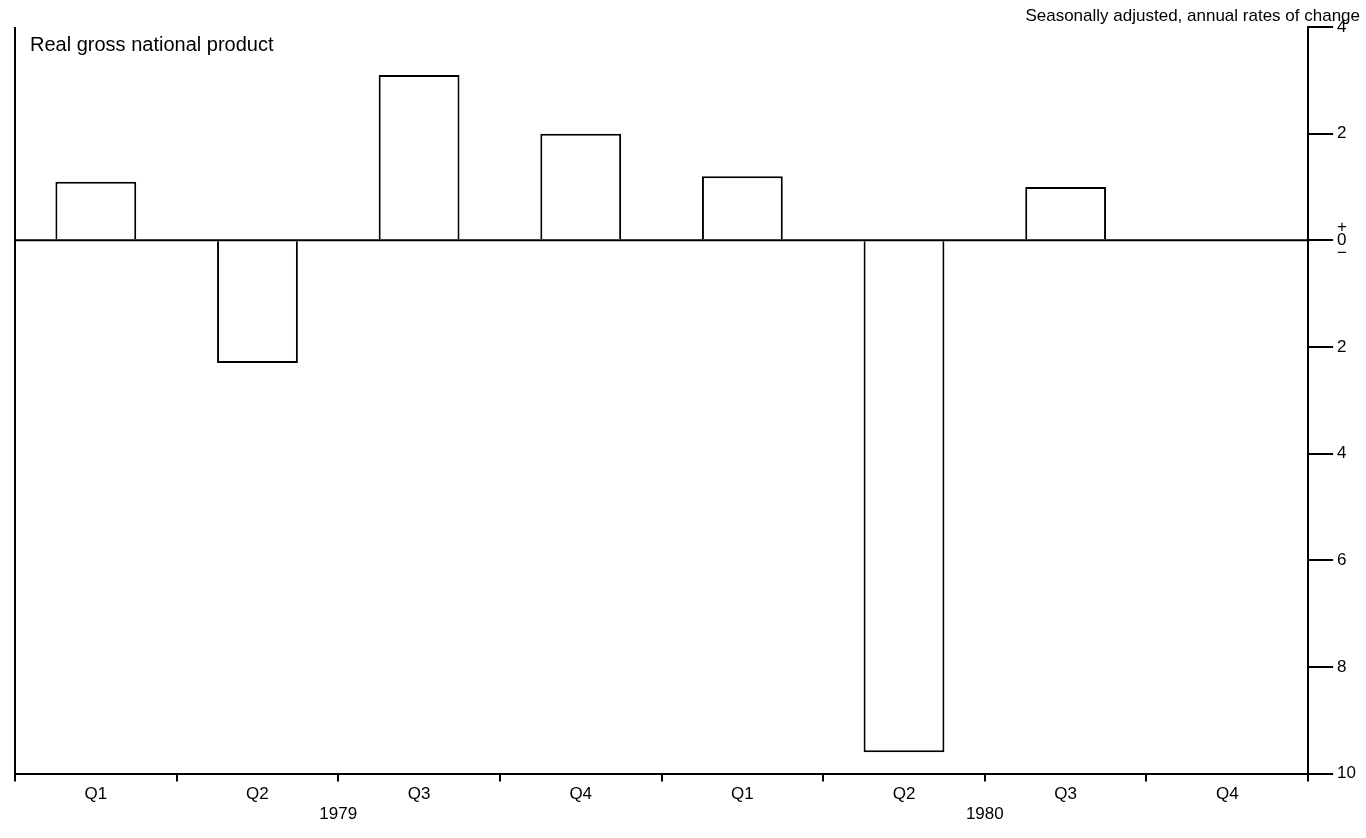 This screenshot has height=838, width=1366. Describe the element at coordinates (1342, 666) in the screenshot. I see `y-tick-label: 8` at that location.